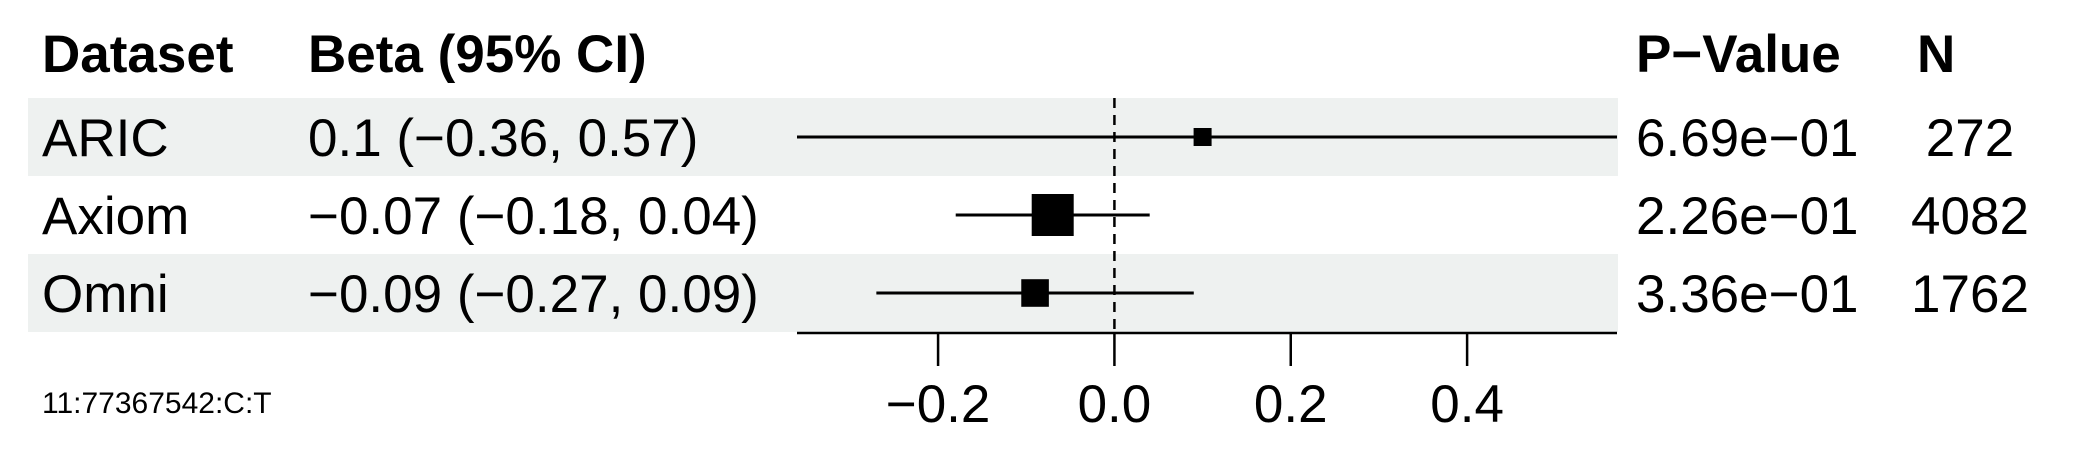 This screenshot has height=475, width=2094. Describe the element at coordinates (1747, 216) in the screenshot. I see `cell-pvalue: 2.26e−01` at that location.